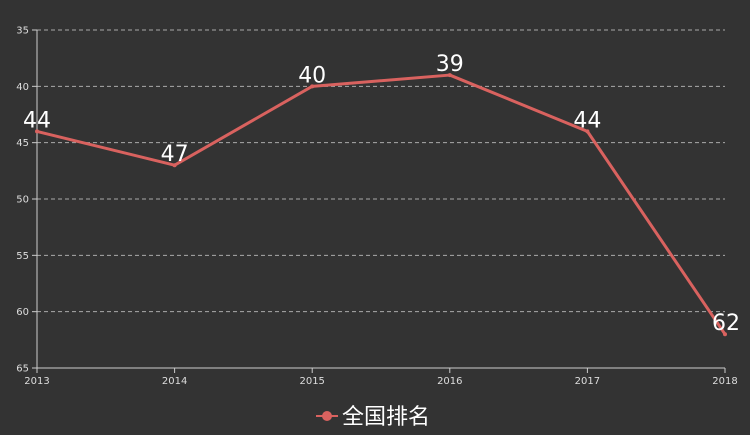 The image size is (750, 435). I want to click on legend-marker-icon, so click(327, 416).